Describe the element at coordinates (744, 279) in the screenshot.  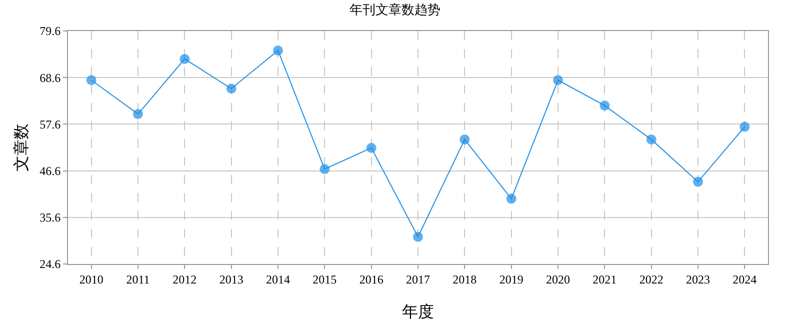
I see `x-tick-label: 2024` at that location.